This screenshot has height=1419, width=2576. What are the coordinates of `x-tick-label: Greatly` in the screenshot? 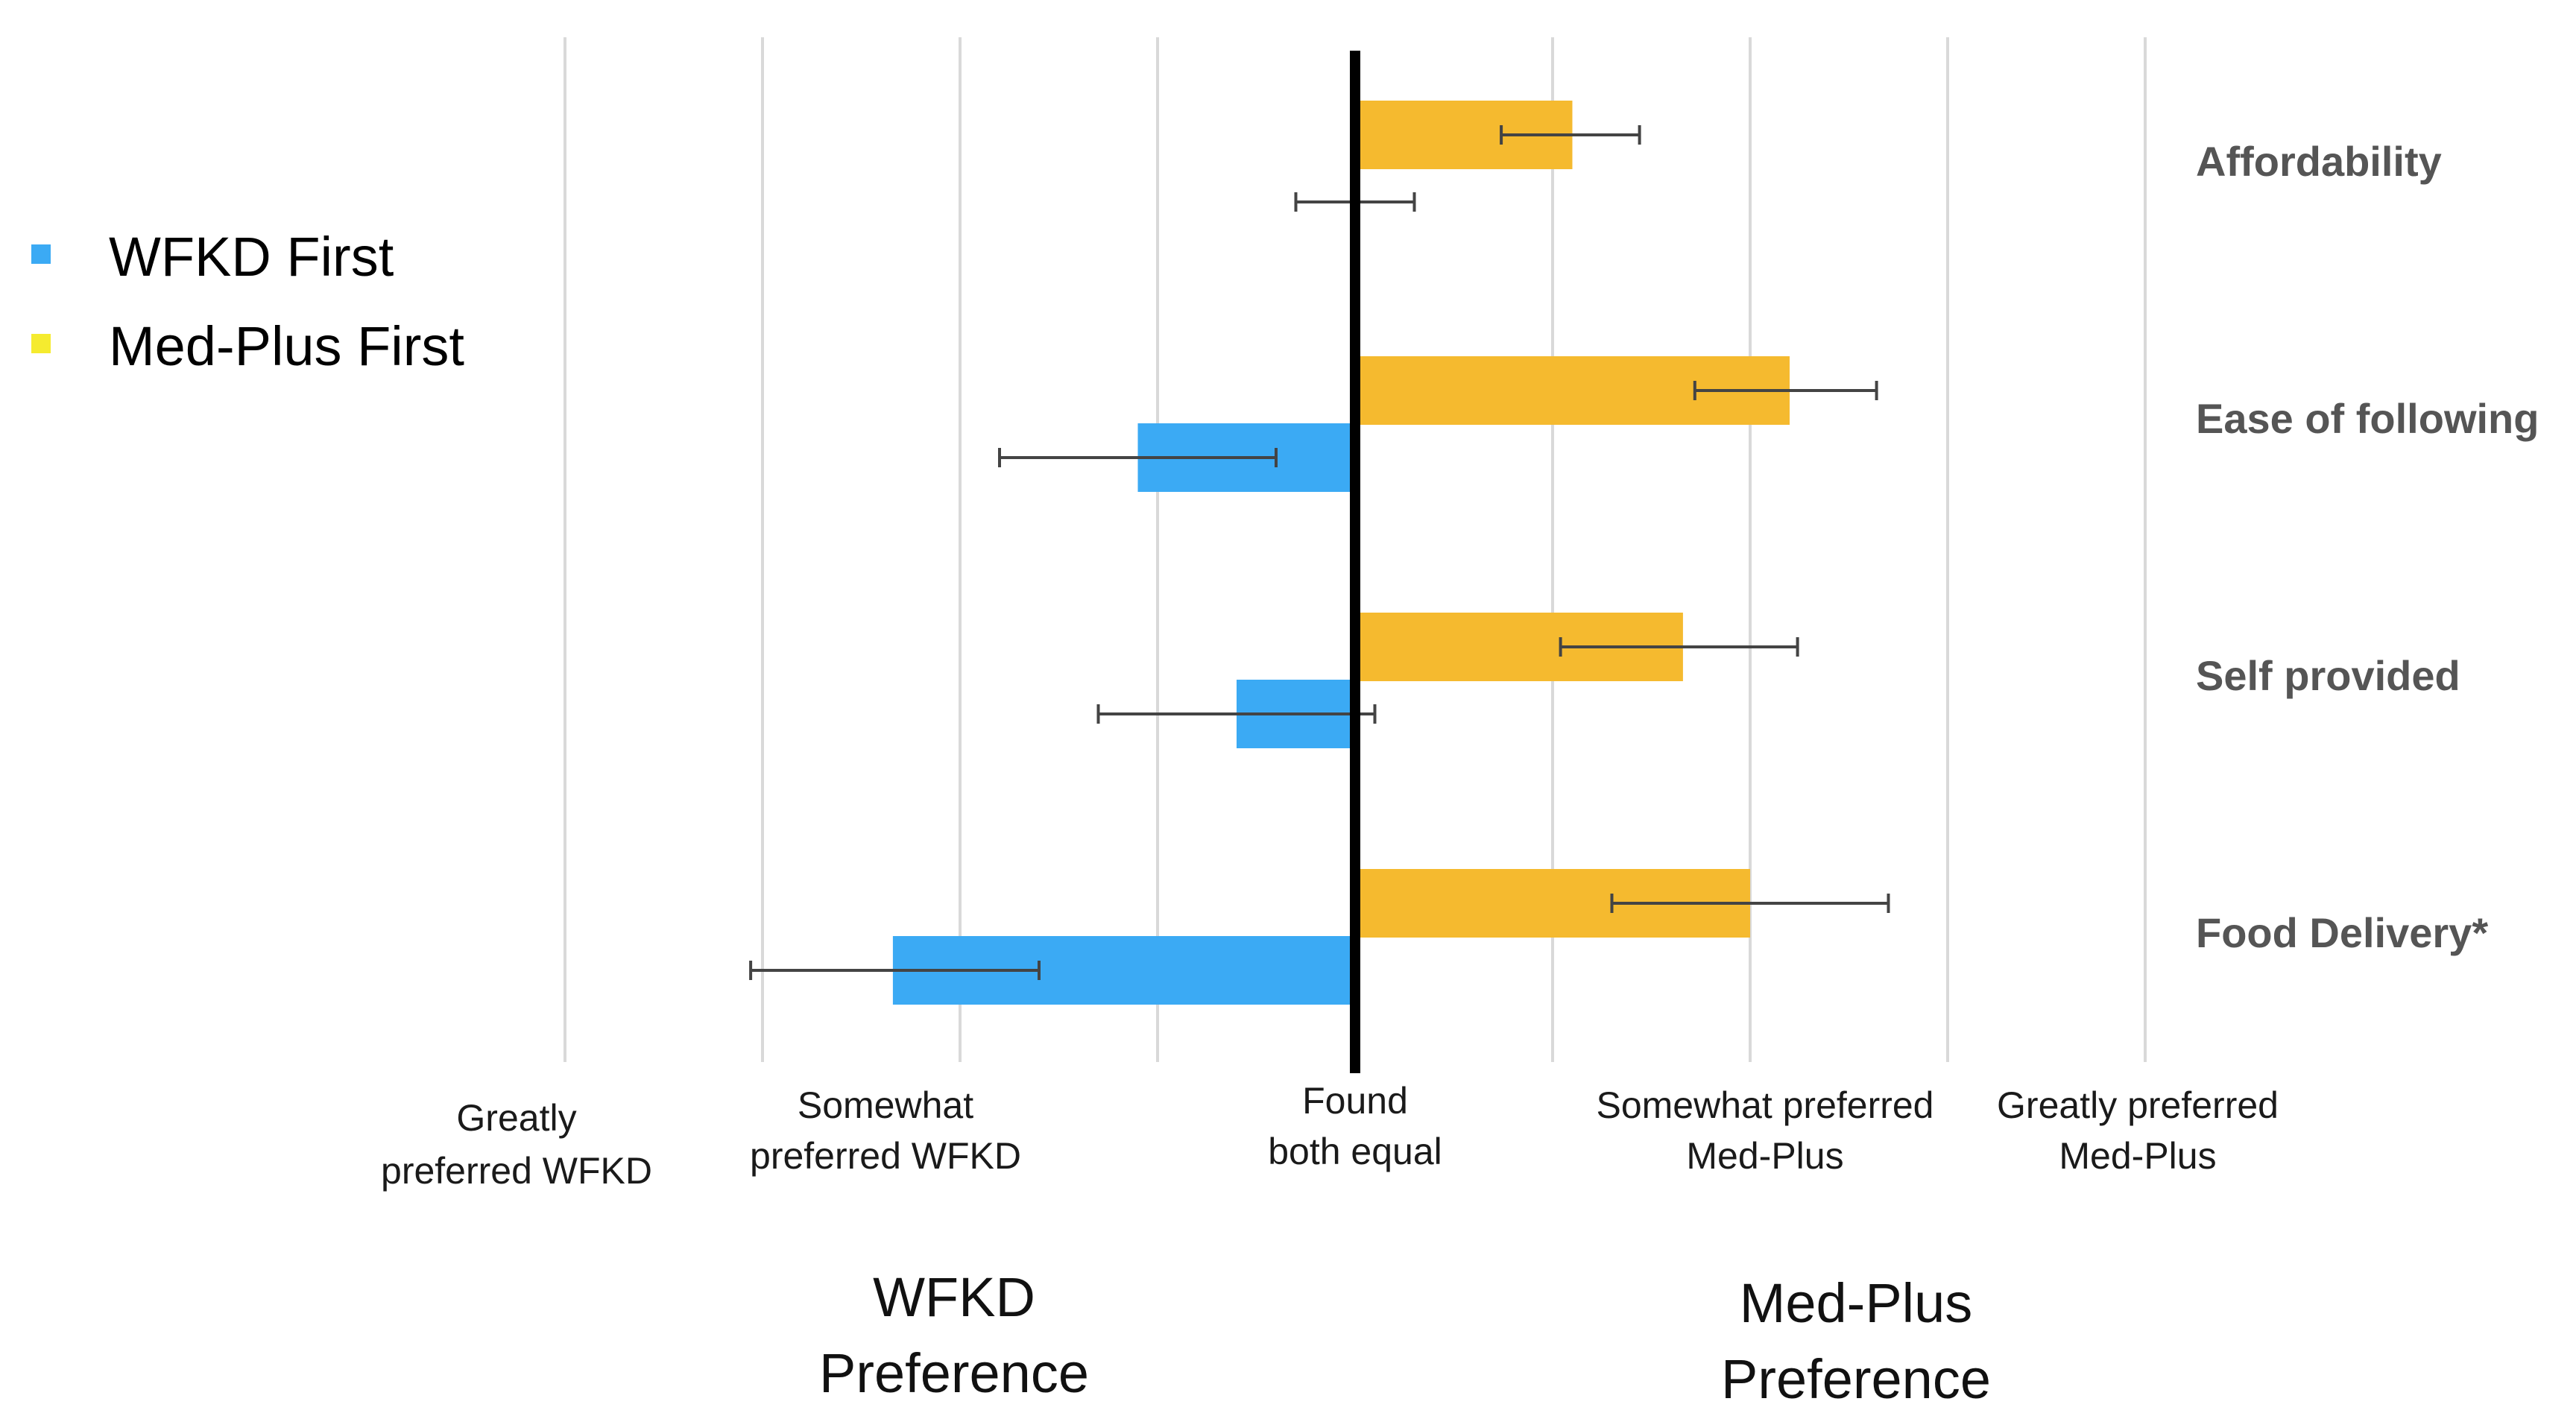 It's located at (516, 1118).